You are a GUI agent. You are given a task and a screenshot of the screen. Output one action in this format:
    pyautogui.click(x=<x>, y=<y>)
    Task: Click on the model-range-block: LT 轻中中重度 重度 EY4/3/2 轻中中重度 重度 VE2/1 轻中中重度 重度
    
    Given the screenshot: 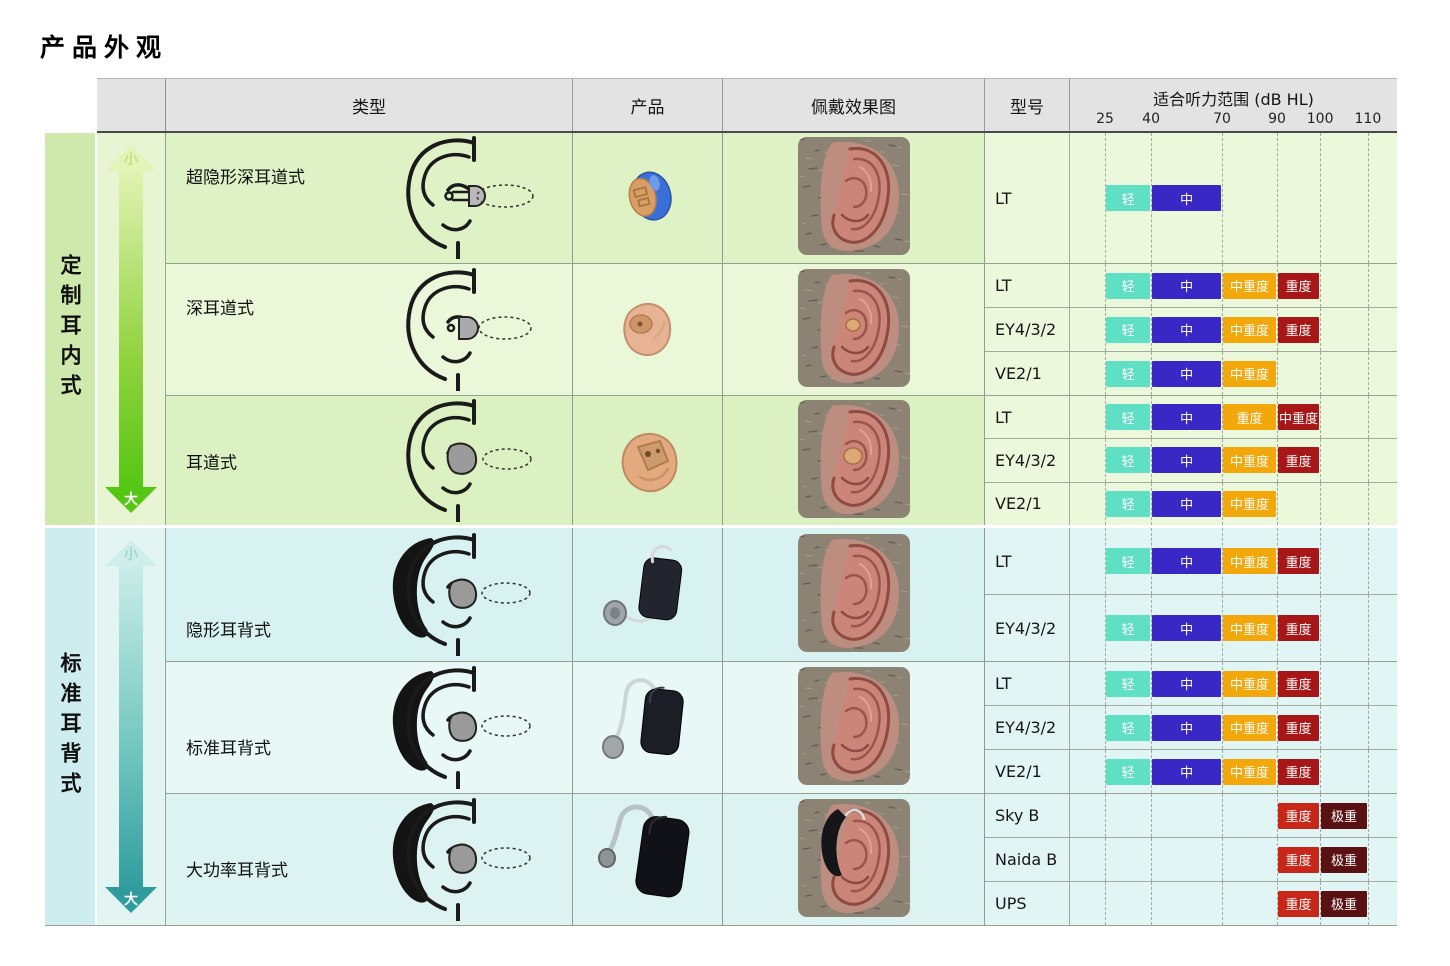 What is the action you would take?
    pyautogui.click(x=1191, y=727)
    